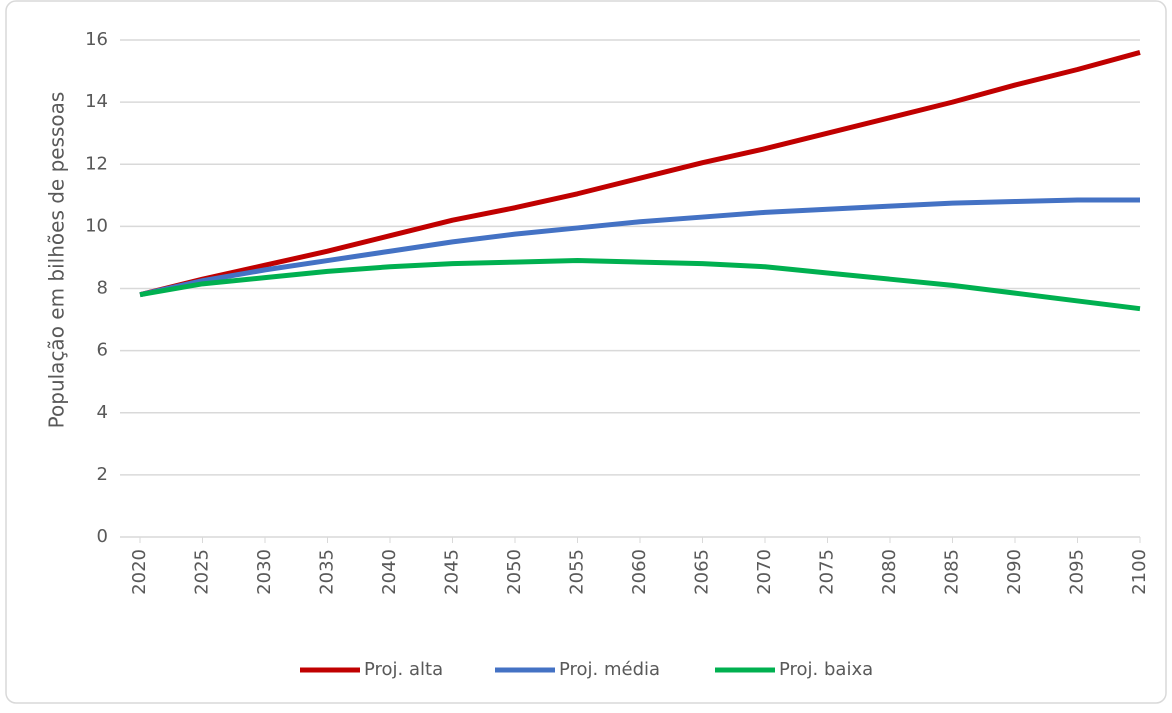  I want to click on y-tick-label: 2, so click(102, 474).